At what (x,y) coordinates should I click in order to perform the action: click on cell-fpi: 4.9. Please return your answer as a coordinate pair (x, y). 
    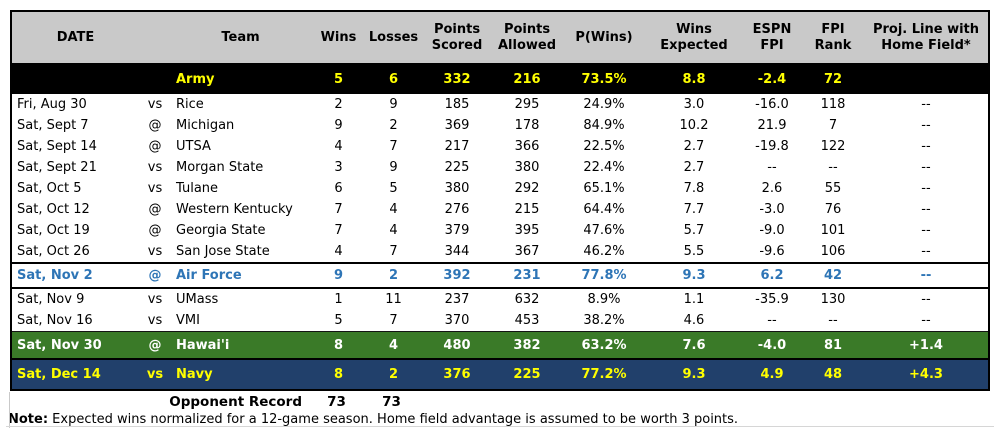
    Looking at the image, I should click on (772, 374).